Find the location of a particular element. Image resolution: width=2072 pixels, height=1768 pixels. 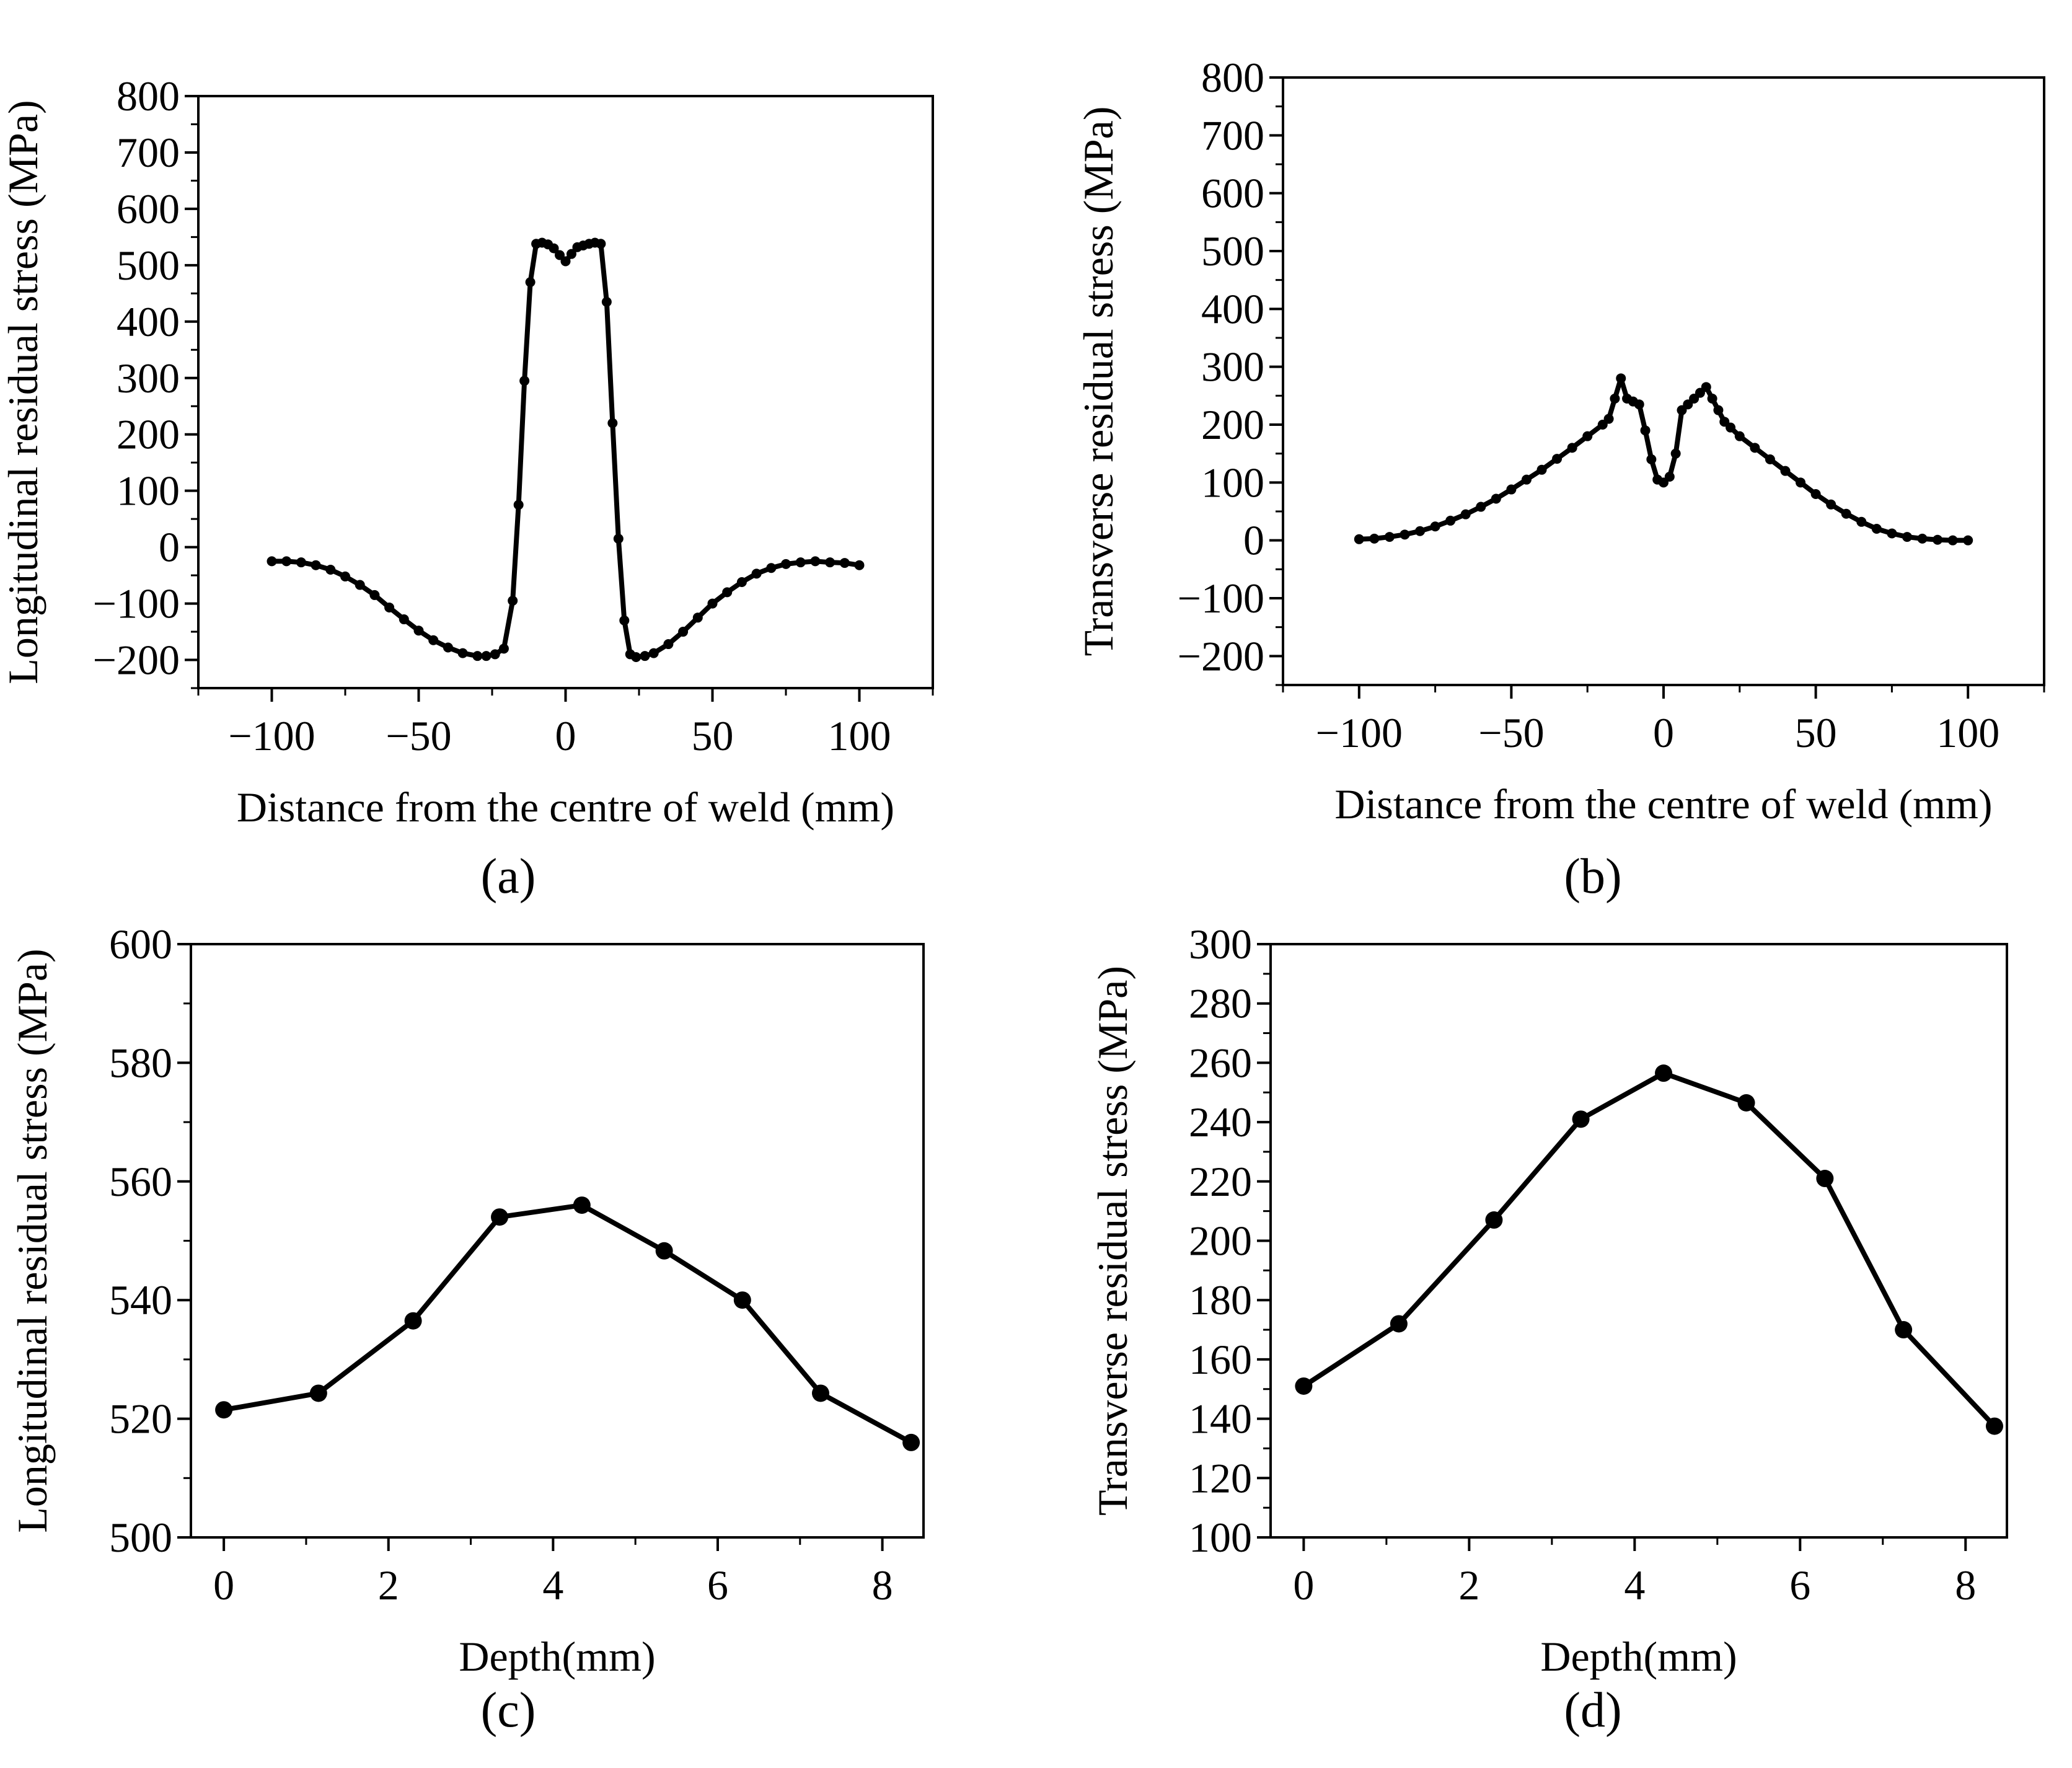

y-tick-label: 300 is located at coordinates (1220, 944).